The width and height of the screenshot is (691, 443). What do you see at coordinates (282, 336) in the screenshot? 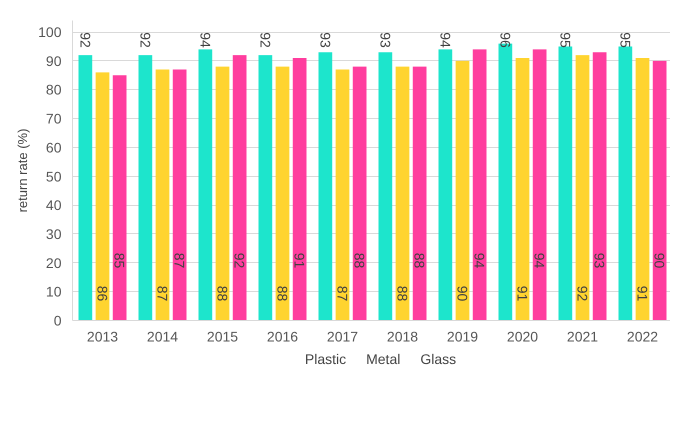
I see `x-tick-label: 2016` at bounding box center [282, 336].